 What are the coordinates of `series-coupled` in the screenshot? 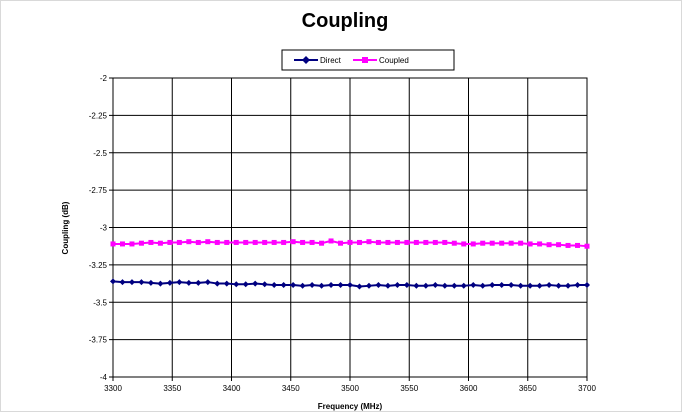 It's located at (350, 243).